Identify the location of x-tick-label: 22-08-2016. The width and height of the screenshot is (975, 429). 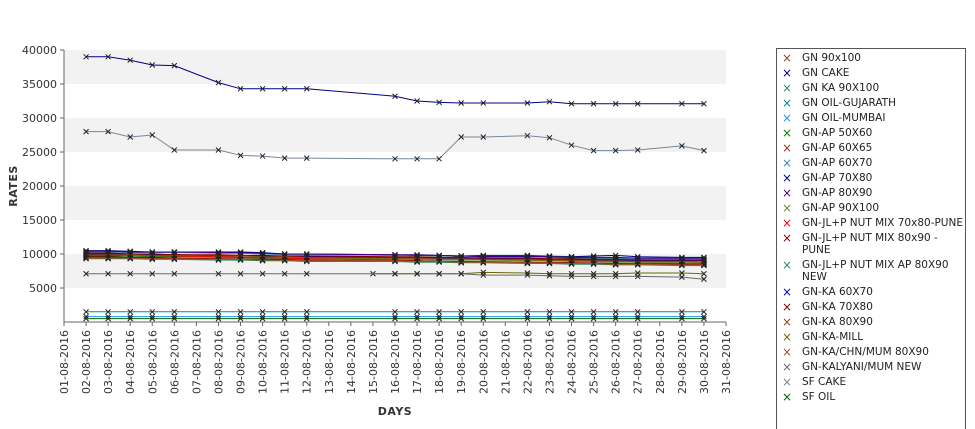
(527, 362).